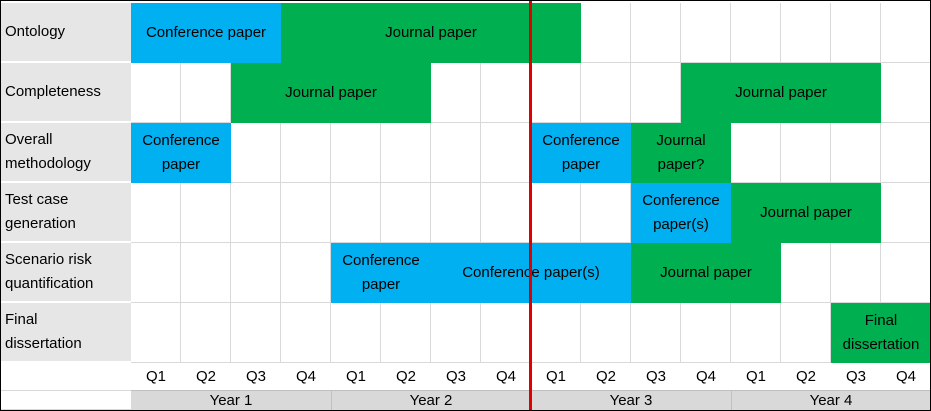 The height and width of the screenshot is (411, 931). I want to click on year-label: Year 3, so click(631, 400).